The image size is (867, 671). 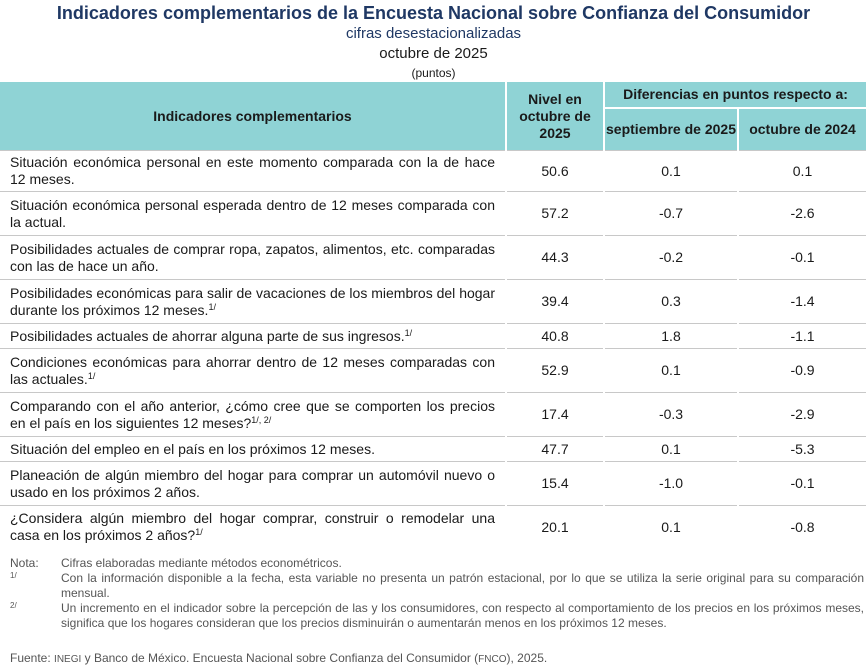 I want to click on note-2-label: 2/, so click(x=13, y=605).